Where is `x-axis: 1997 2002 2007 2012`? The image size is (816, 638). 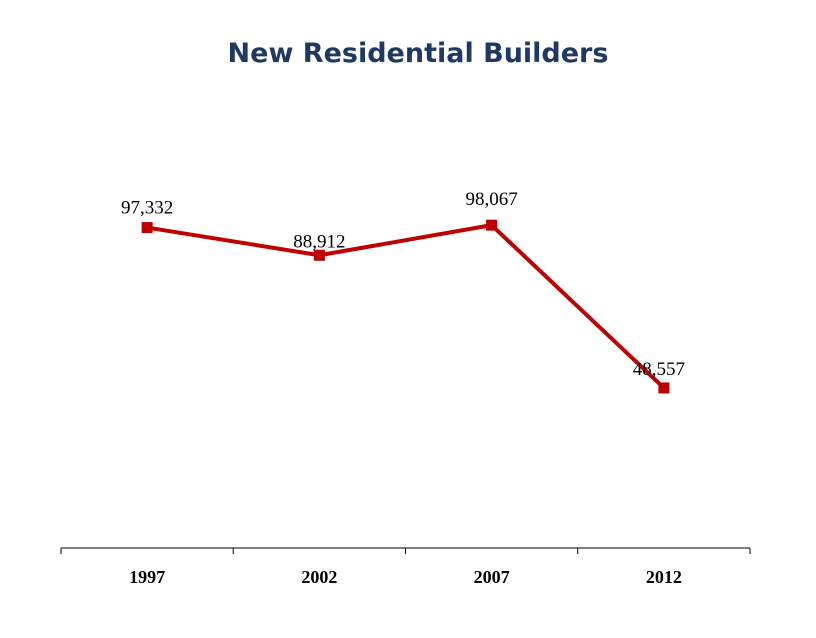
x-axis: 1997 2002 2007 2012 is located at coordinates (405, 567).